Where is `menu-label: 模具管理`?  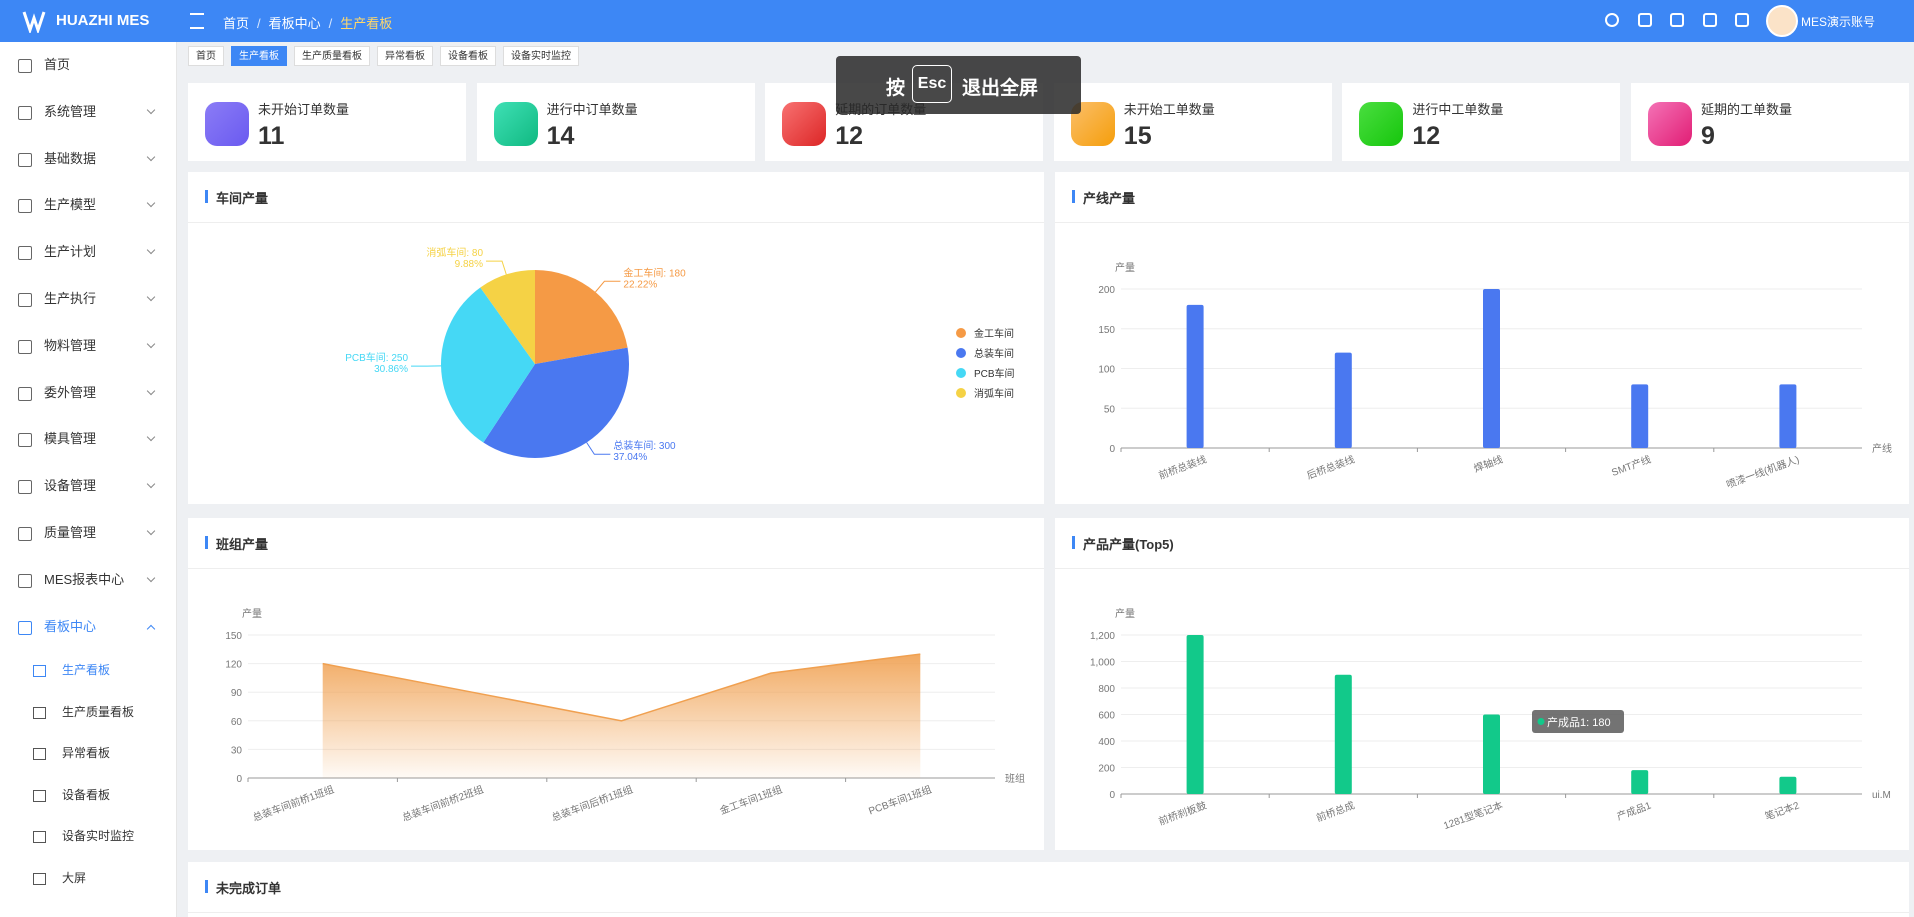
menu-label: 模具管理 is located at coordinates (70, 439).